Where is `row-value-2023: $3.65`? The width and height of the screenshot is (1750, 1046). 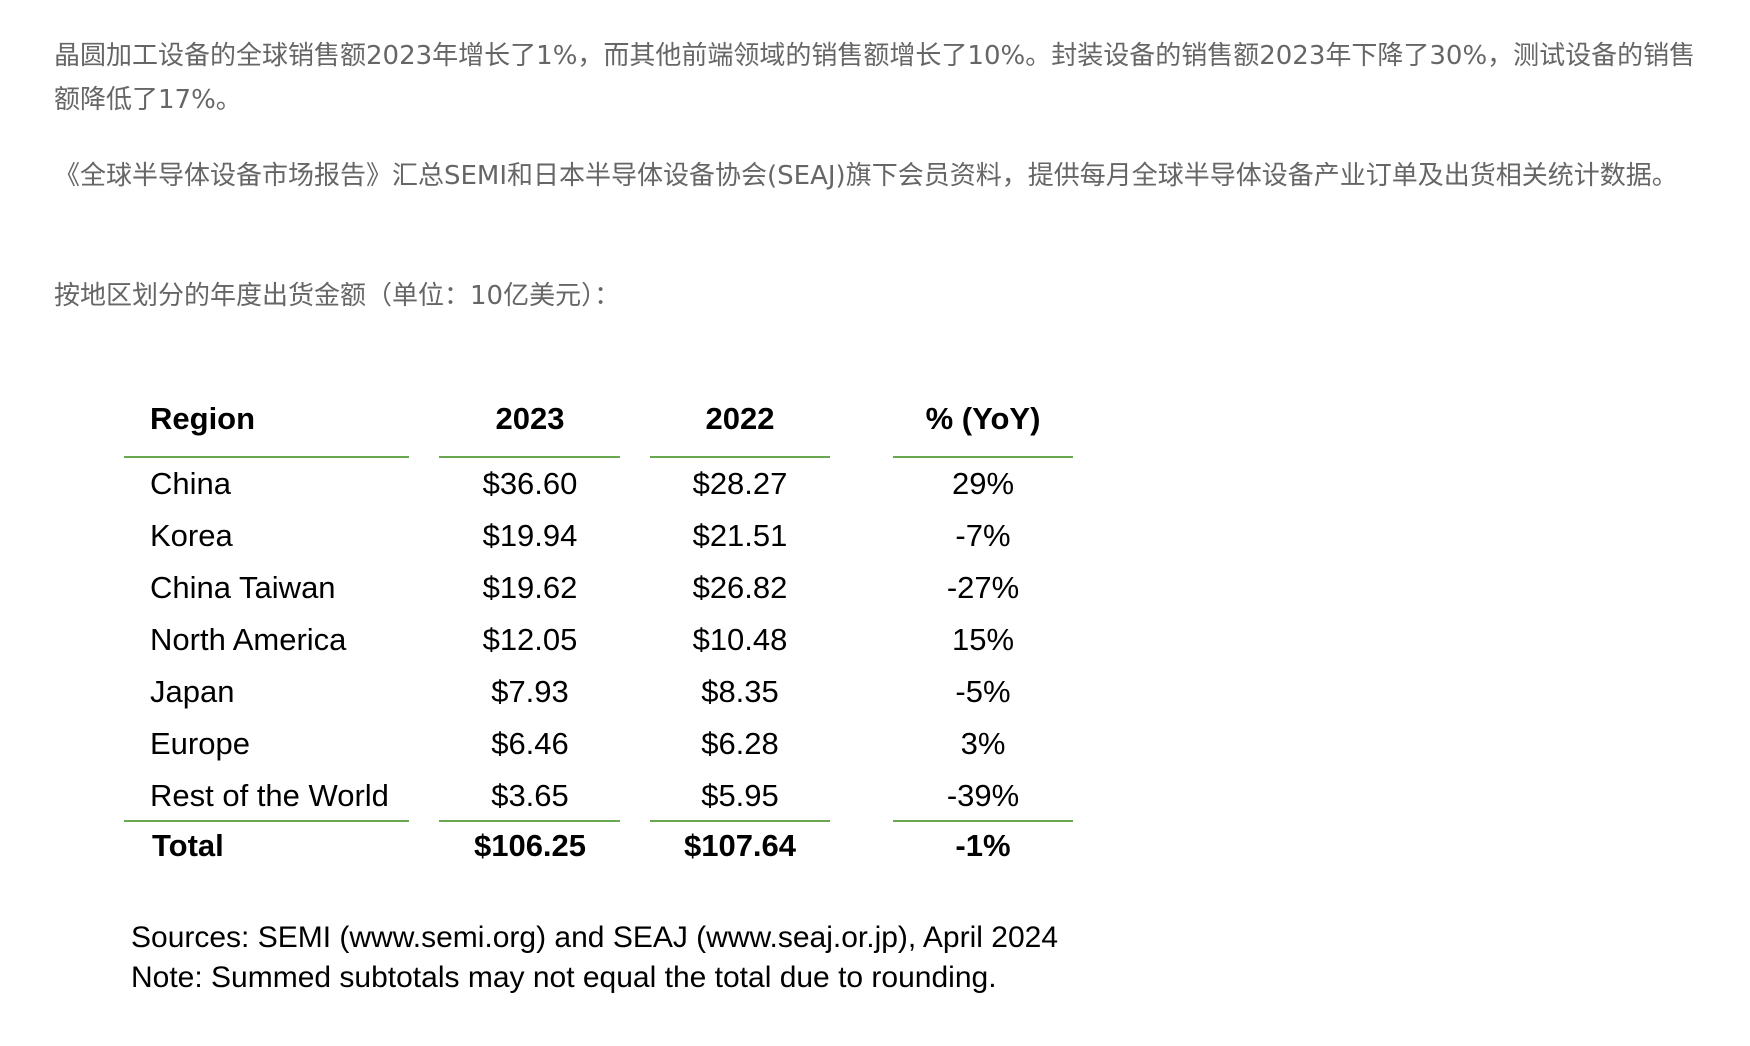 row-value-2023: $3.65 is located at coordinates (530, 795).